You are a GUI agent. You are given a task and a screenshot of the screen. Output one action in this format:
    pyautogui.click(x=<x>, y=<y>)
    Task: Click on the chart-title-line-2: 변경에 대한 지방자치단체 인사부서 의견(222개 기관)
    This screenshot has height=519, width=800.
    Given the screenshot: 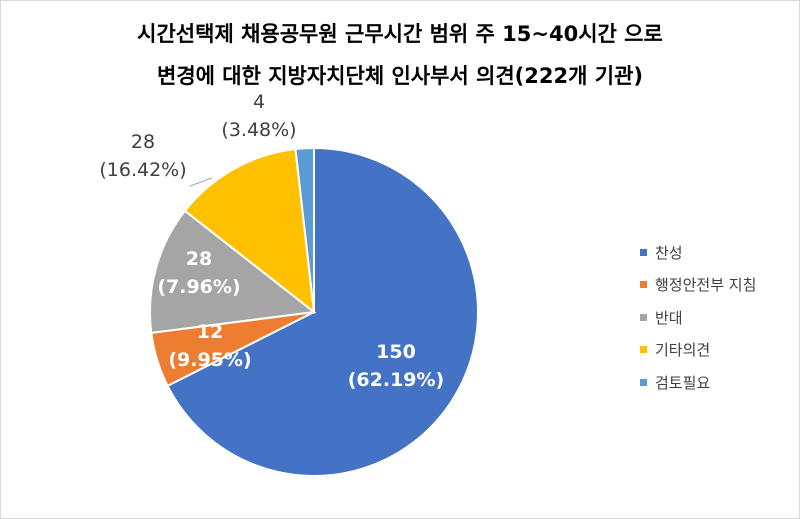 What is the action you would take?
    pyautogui.click(x=400, y=76)
    